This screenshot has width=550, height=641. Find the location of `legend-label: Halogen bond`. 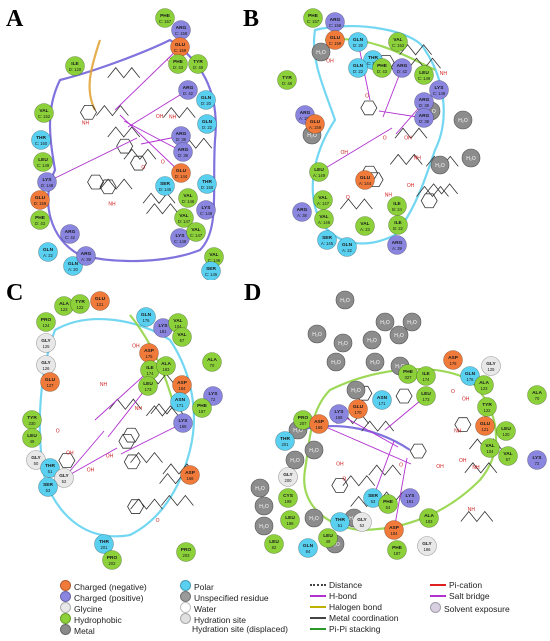

legend-label: Halogen bond is located at coordinates (355, 607).